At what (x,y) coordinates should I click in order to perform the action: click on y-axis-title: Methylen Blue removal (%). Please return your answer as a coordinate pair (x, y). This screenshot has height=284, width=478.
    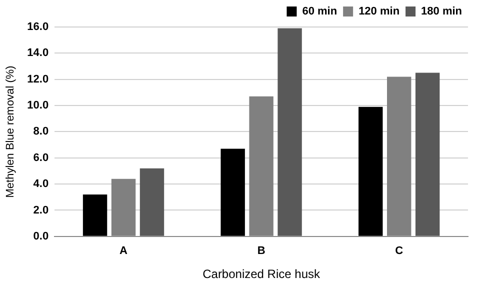
    Looking at the image, I should click on (10, 132).